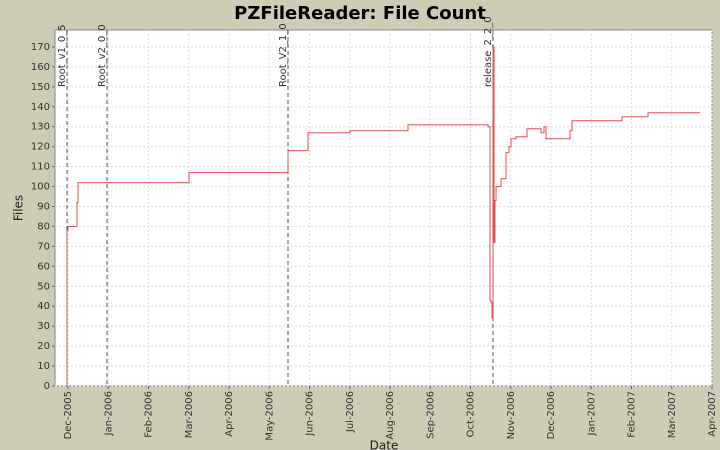  I want to click on chart-title: PZFileReader: File Count, so click(360, 13).